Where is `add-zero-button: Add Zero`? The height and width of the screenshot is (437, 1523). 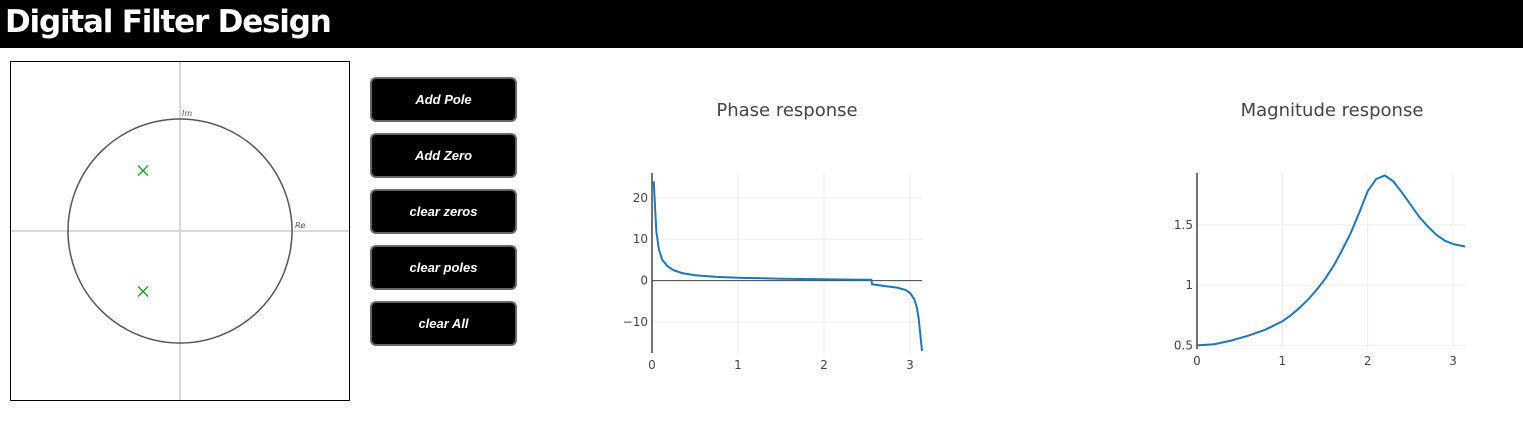
add-zero-button: Add Zero is located at coordinates (443, 155).